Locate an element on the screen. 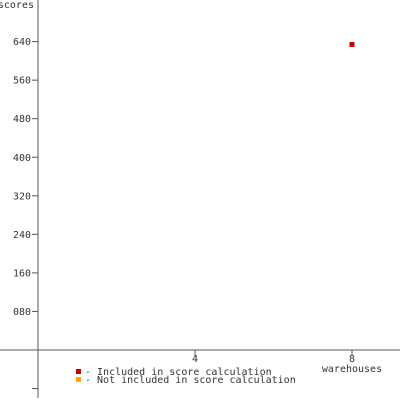 The width and height of the screenshot is (400, 400). y-tick-label: 160 is located at coordinates (22, 273).